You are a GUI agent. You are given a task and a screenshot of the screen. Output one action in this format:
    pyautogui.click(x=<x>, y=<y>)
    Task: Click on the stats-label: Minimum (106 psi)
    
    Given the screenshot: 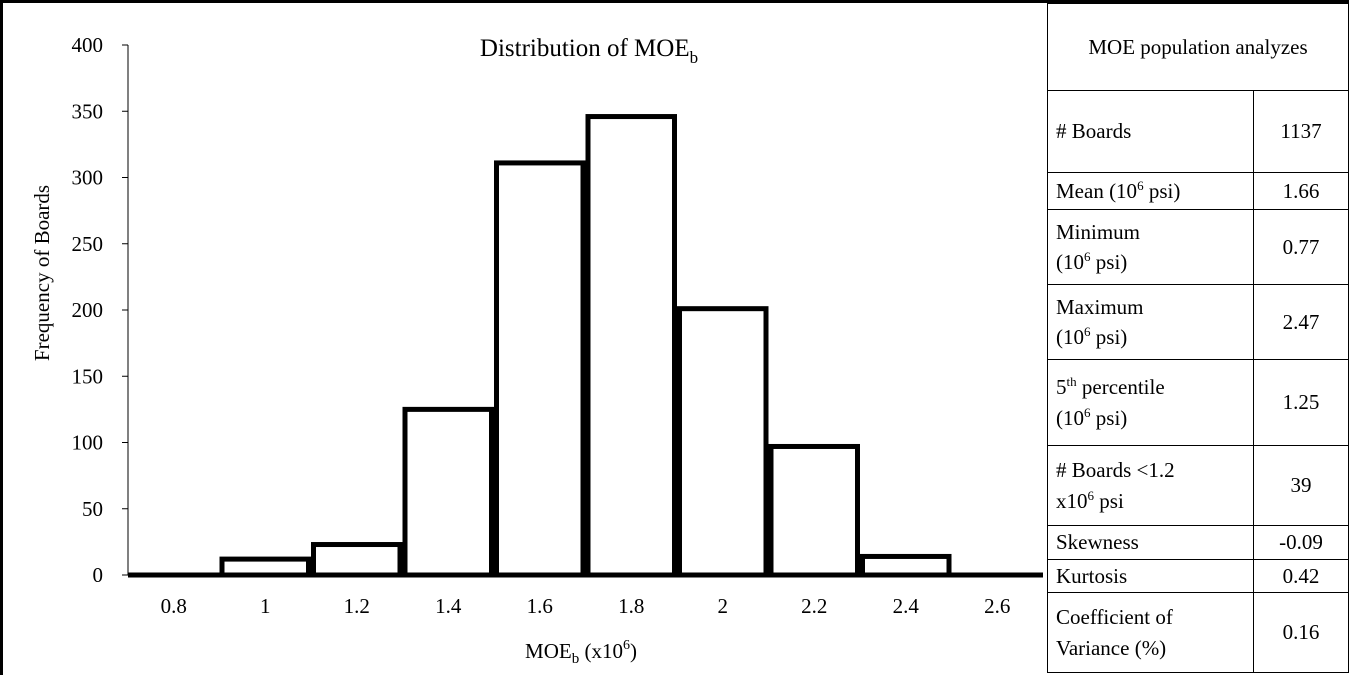 What is the action you would take?
    pyautogui.click(x=1150, y=247)
    